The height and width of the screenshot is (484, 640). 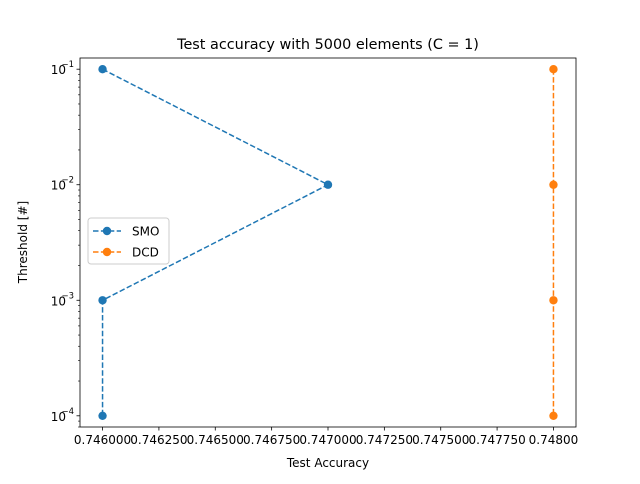 What do you see at coordinates (327, 440) in the screenshot?
I see `x-tick-label: 0.747000` at bounding box center [327, 440].